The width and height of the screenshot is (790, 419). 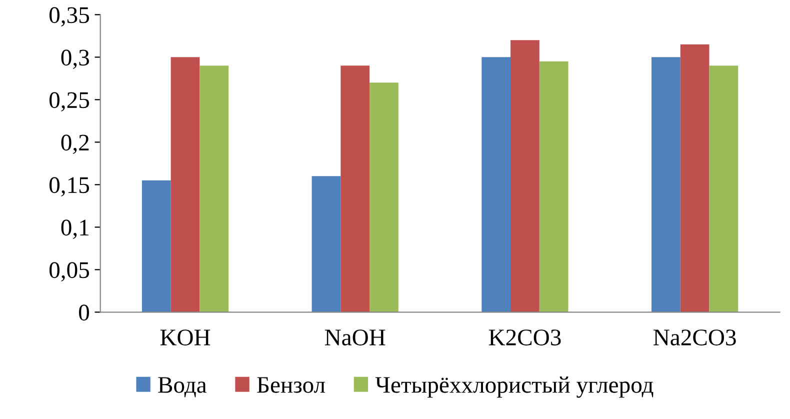 I want to click on legend-label: Вода, so click(x=182, y=387).